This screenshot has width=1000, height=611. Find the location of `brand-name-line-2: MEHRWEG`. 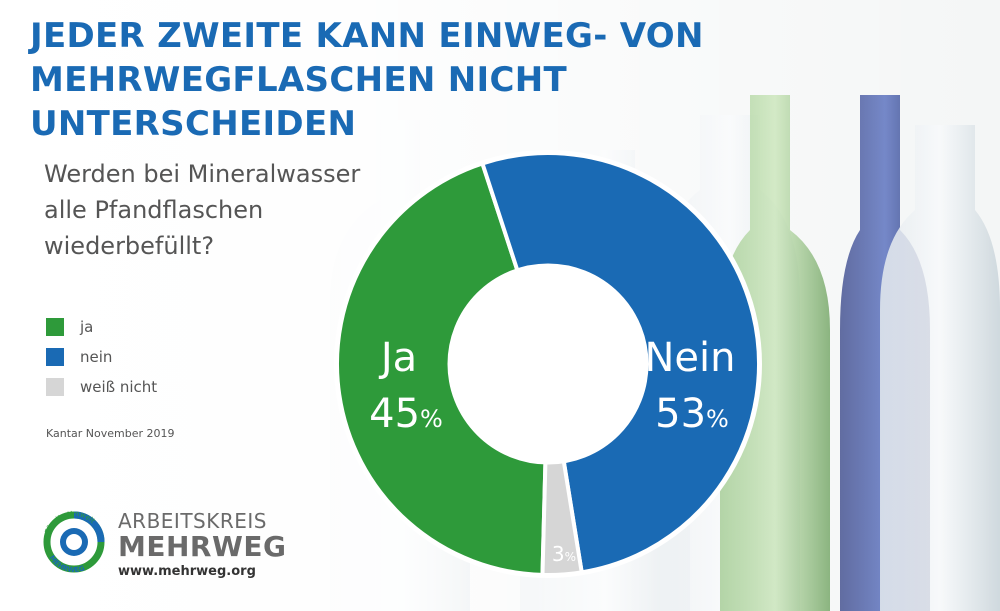

brand-name-line-2: MEHRWEG is located at coordinates (202, 546).